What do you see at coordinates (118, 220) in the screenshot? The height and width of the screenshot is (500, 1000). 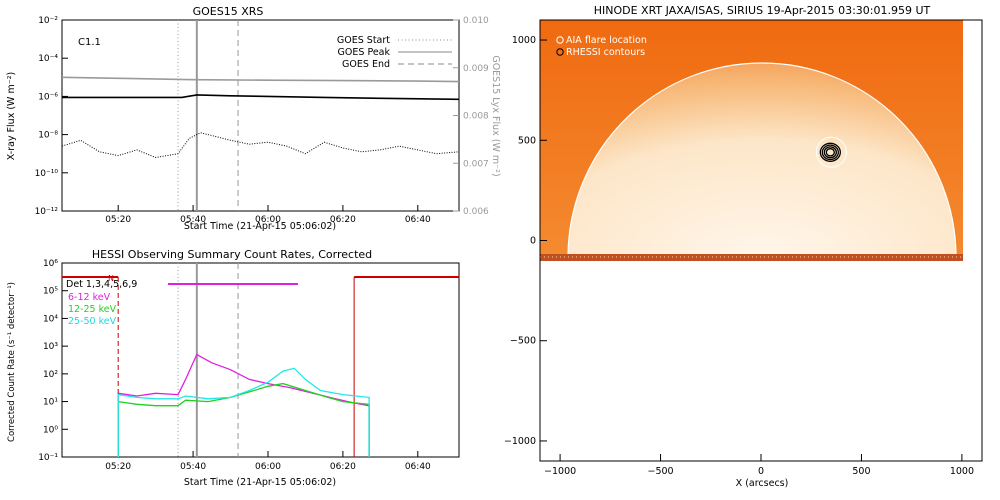 I see `goes-x-tick-label: 05:20` at bounding box center [118, 220].